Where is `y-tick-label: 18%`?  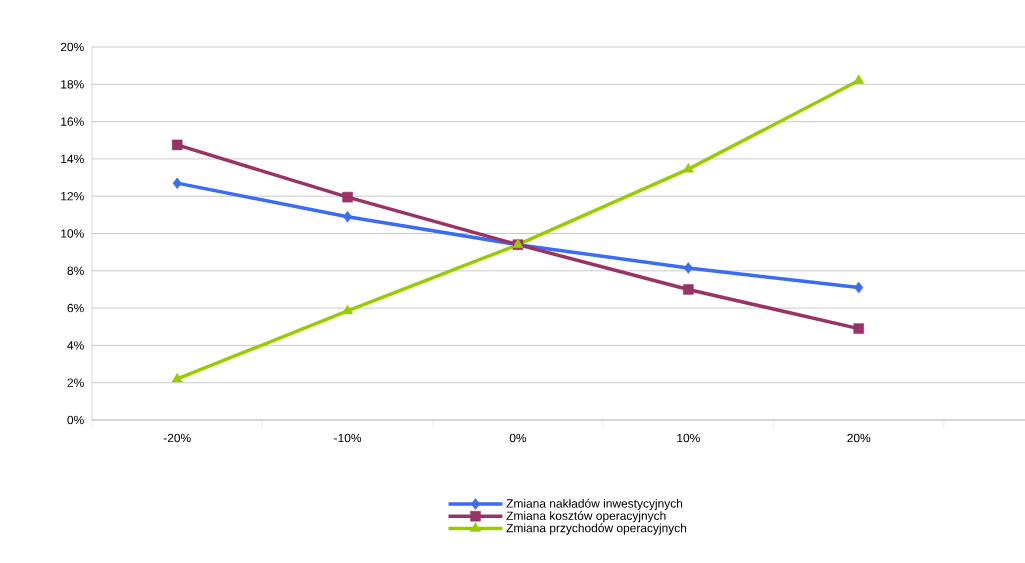 y-tick-label: 18% is located at coordinates (72, 84).